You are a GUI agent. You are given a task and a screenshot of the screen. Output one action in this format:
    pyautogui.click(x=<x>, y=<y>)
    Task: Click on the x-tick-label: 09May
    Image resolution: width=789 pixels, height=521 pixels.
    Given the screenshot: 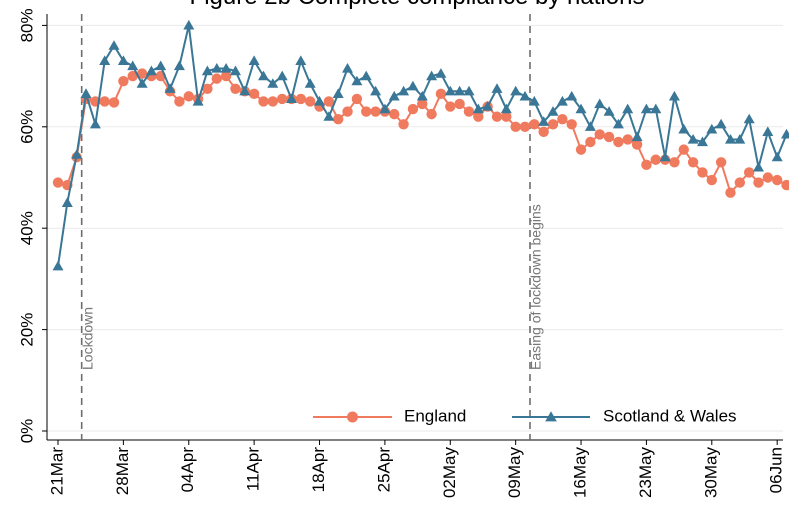 What is the action you would take?
    pyautogui.click(x=514, y=473)
    